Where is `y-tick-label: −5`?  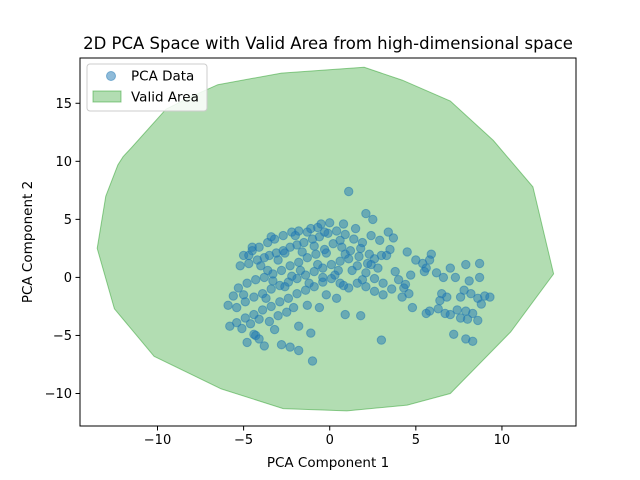 y-tick-label: −5 is located at coordinates (62, 336).